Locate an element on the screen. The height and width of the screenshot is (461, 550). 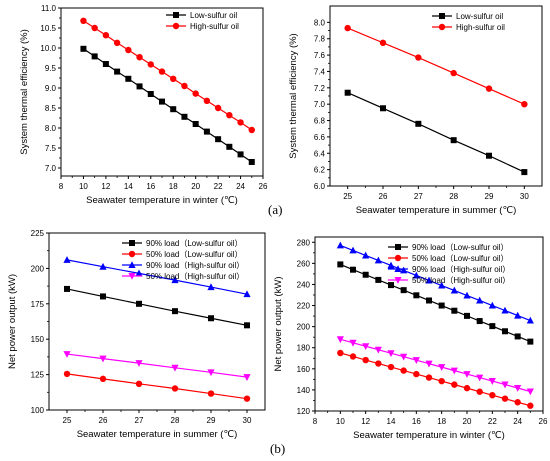
y-tick-label: 6.6 is located at coordinates (320, 137).